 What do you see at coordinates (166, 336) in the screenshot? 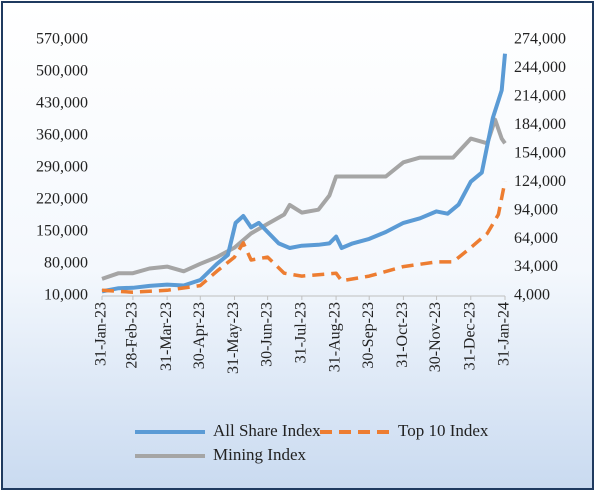
I see `x-tick-label: 31-Mar-23` at bounding box center [166, 336].